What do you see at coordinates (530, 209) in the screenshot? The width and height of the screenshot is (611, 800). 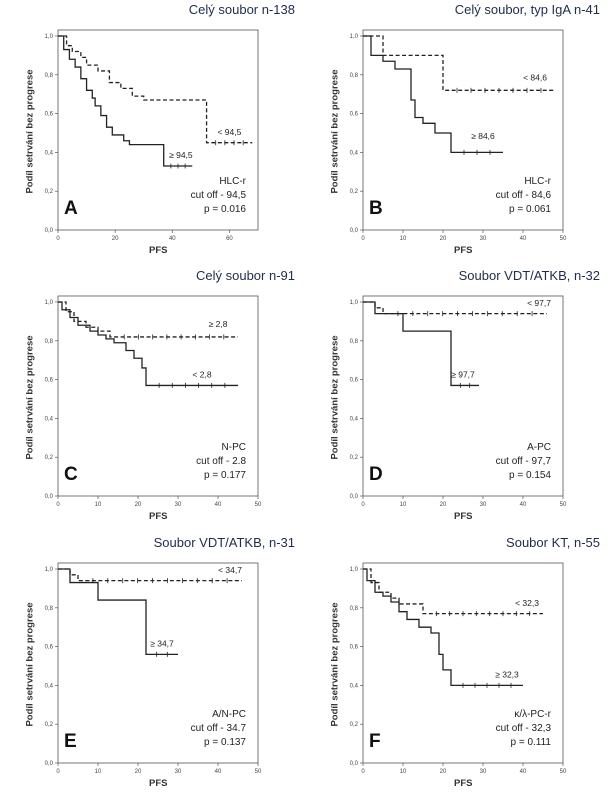 I see `stats-line: p = 0.061` at bounding box center [530, 209].